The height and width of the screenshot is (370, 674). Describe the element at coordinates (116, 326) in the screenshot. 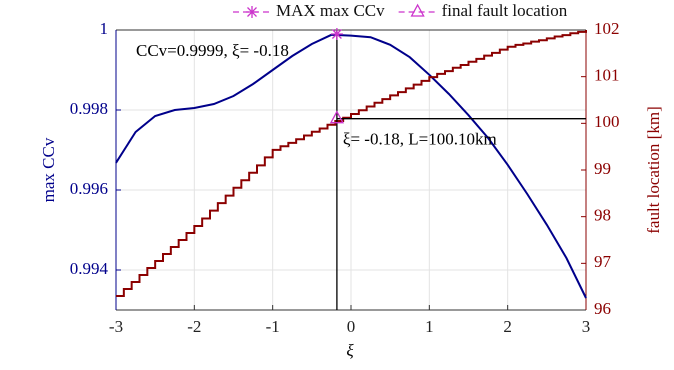

I see `x-tick-label: -3` at that location.